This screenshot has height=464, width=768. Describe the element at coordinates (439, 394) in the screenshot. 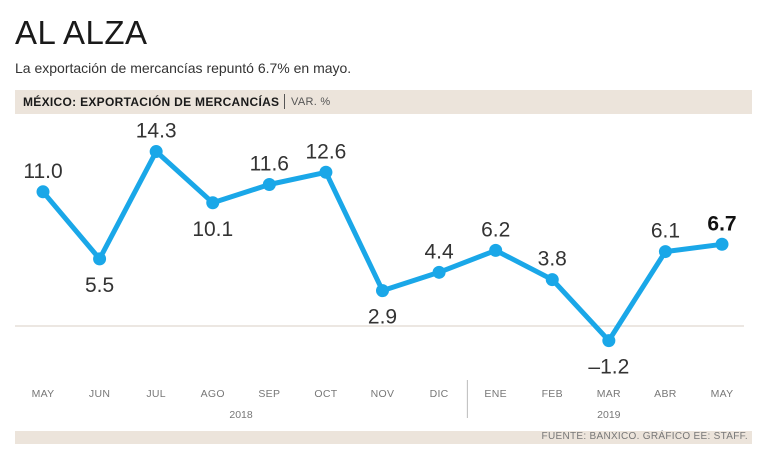

I see `x-tick-label: DIC` at that location.